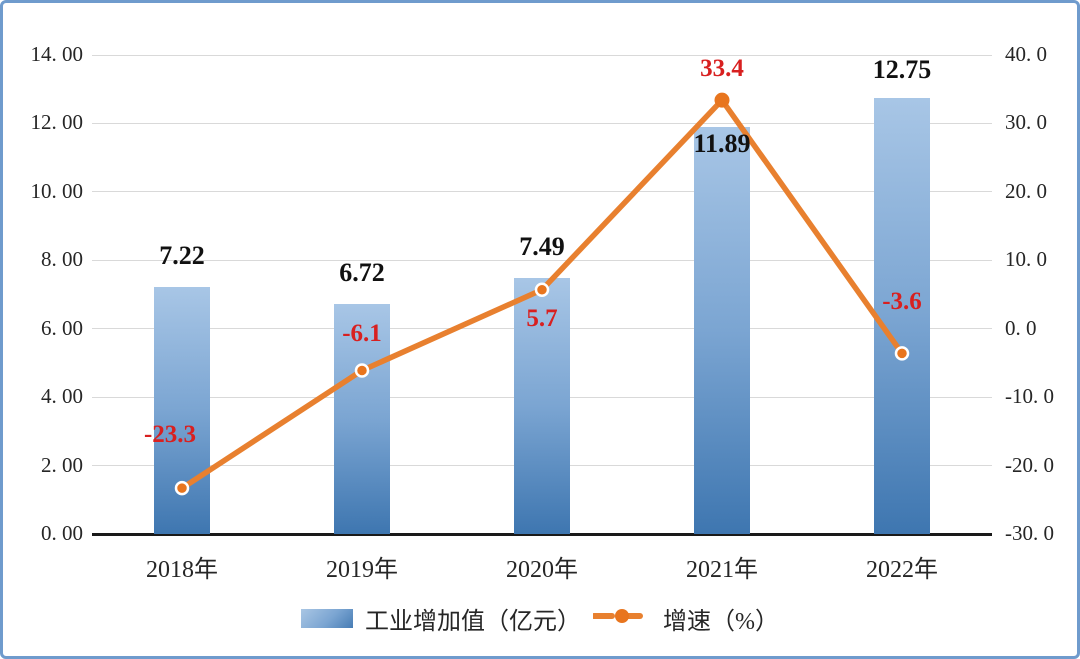  Describe the element at coordinates (542, 318) in the screenshot. I see `line-value-label: 5.7` at that location.